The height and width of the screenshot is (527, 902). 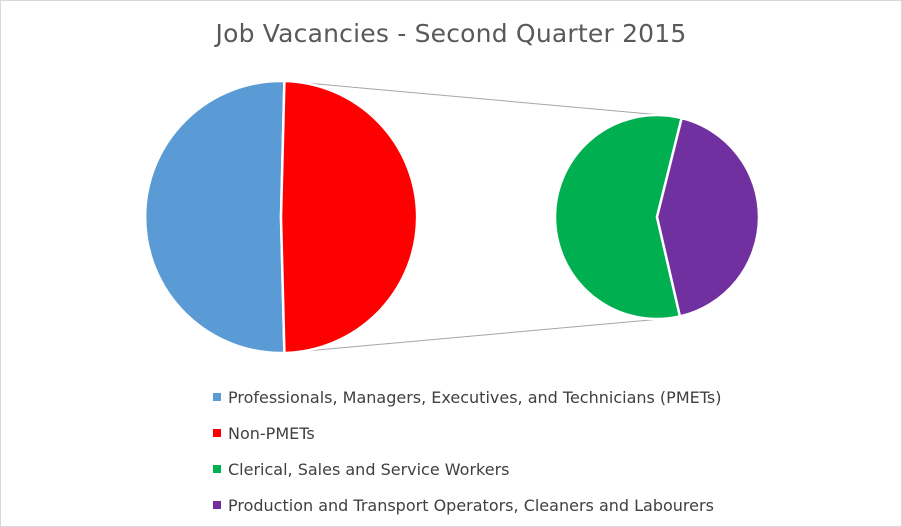 What do you see at coordinates (473, 98) in the screenshot?
I see `connector-line-top` at bounding box center [473, 98].